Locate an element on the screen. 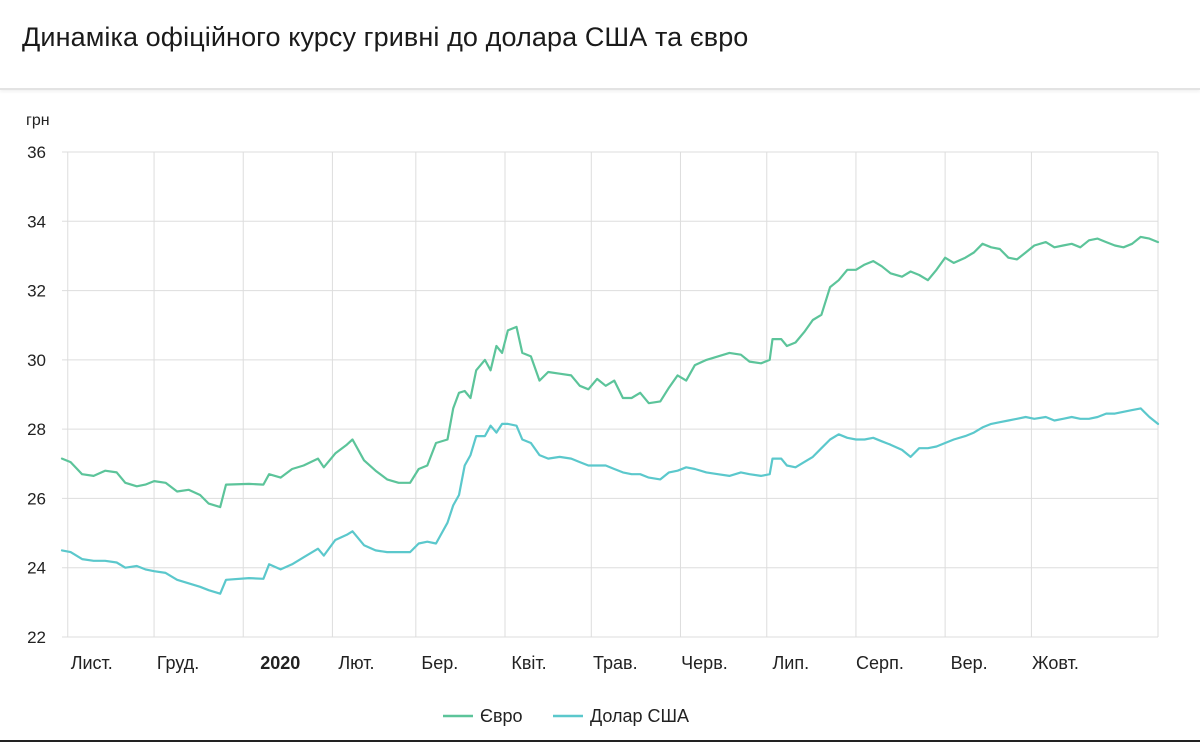 This screenshot has width=1200, height=742. y-axis-unit-label: грн is located at coordinates (38, 120).